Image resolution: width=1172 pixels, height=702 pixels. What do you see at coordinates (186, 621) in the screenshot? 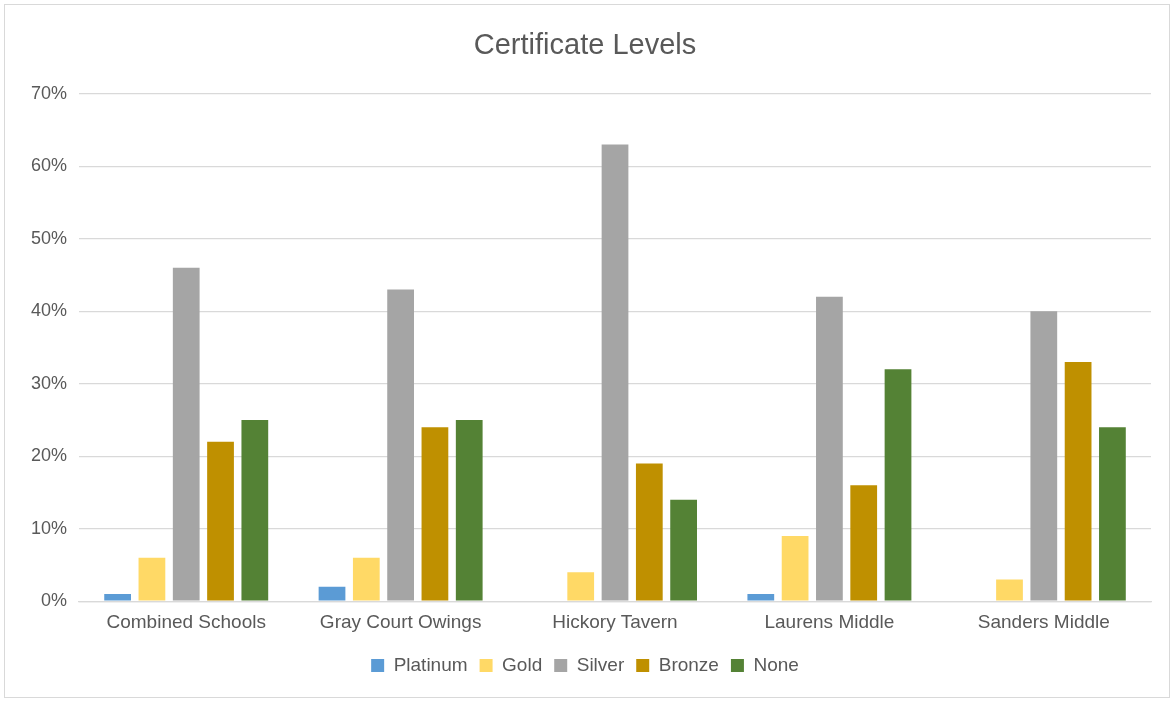
I see `x-tick-label: Combined Schools` at bounding box center [186, 621].